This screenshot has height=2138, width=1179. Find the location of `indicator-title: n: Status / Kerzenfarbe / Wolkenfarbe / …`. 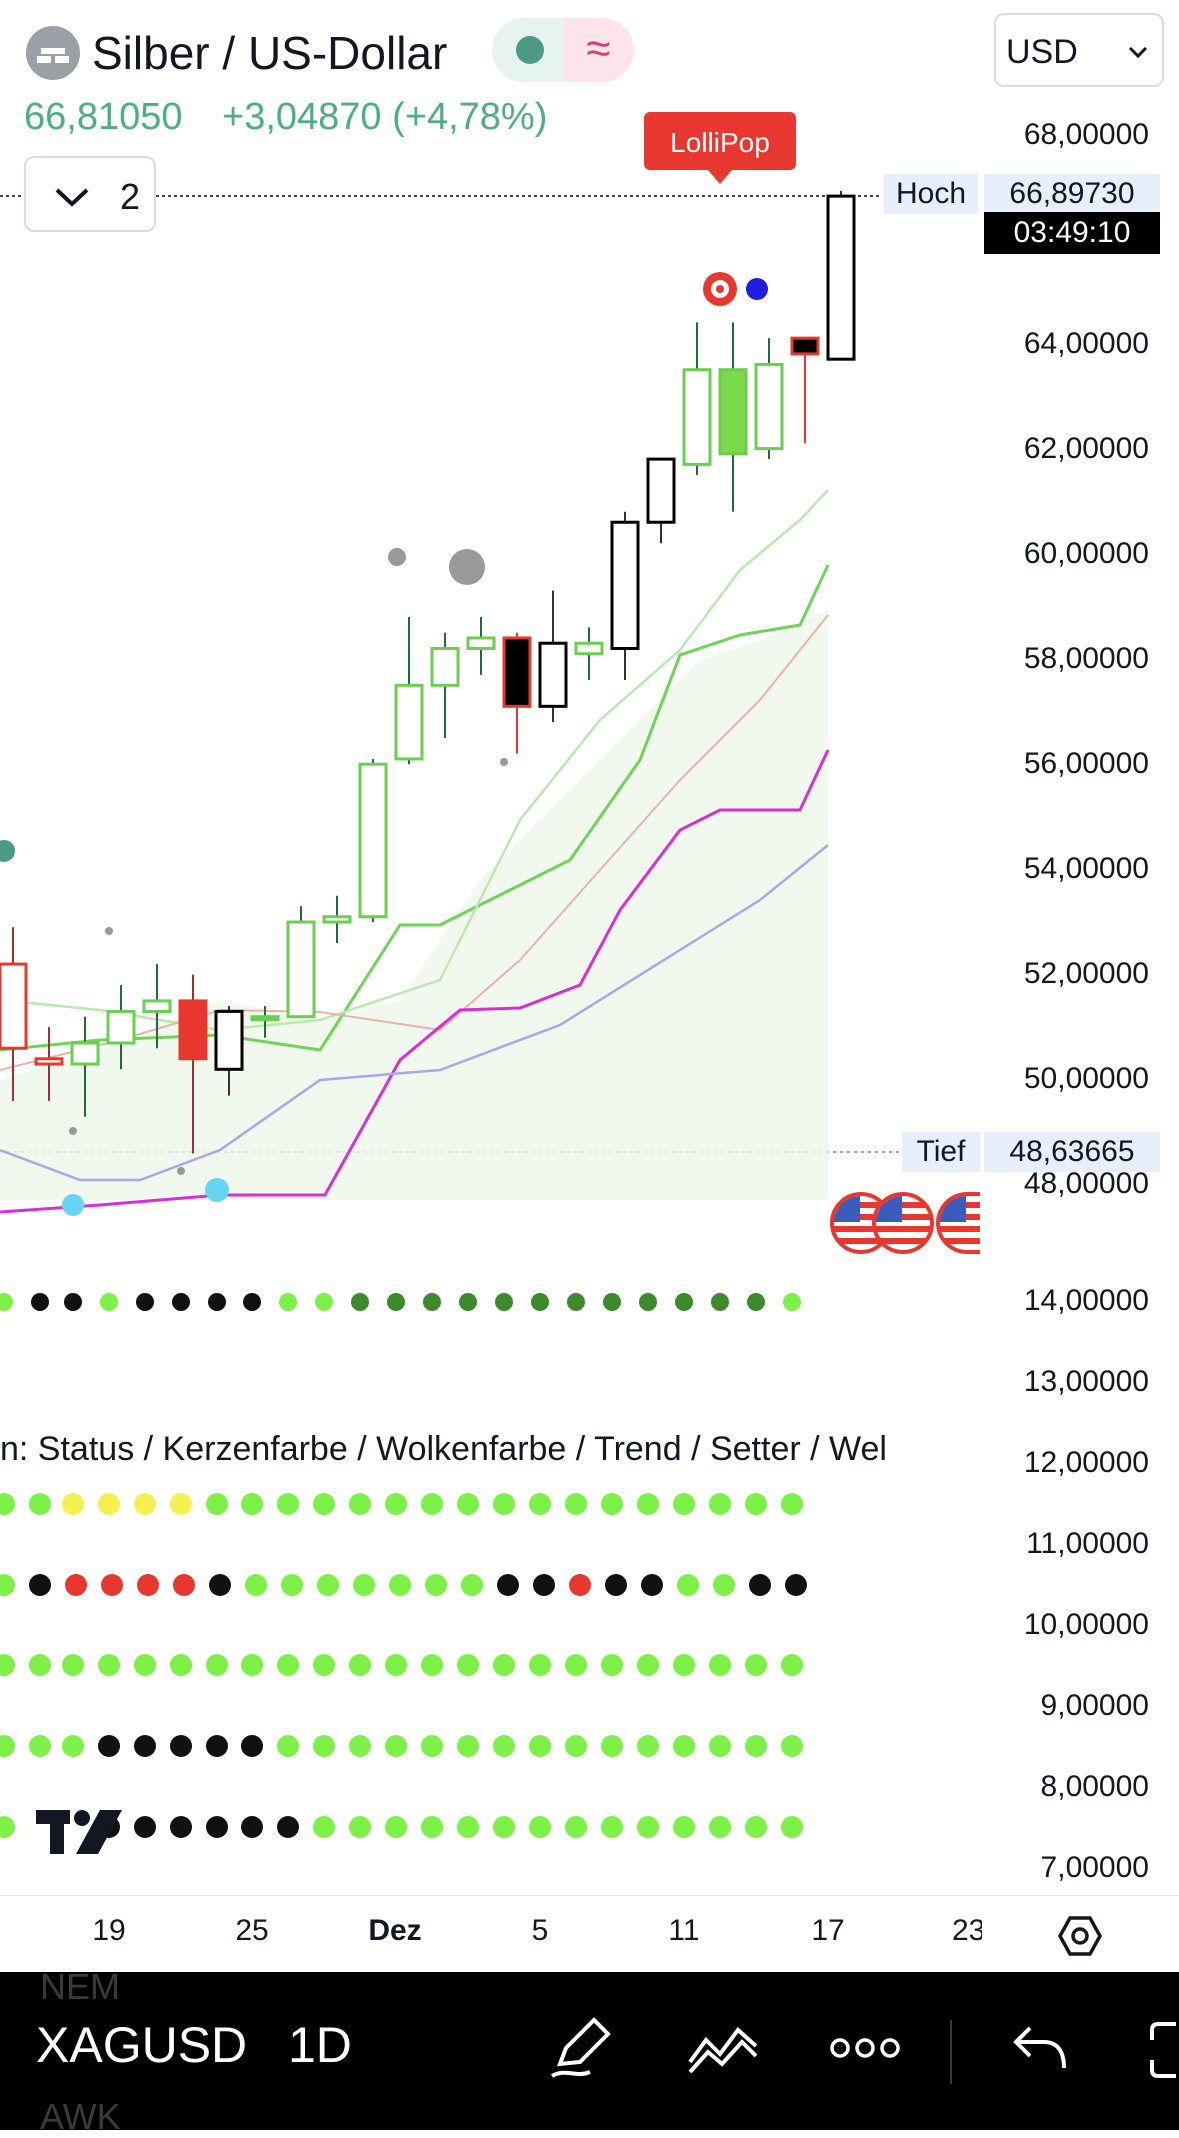

indicator-title: n: Status / Kerzenfarbe / Wolkenfarbe / … is located at coordinates (443, 1449).